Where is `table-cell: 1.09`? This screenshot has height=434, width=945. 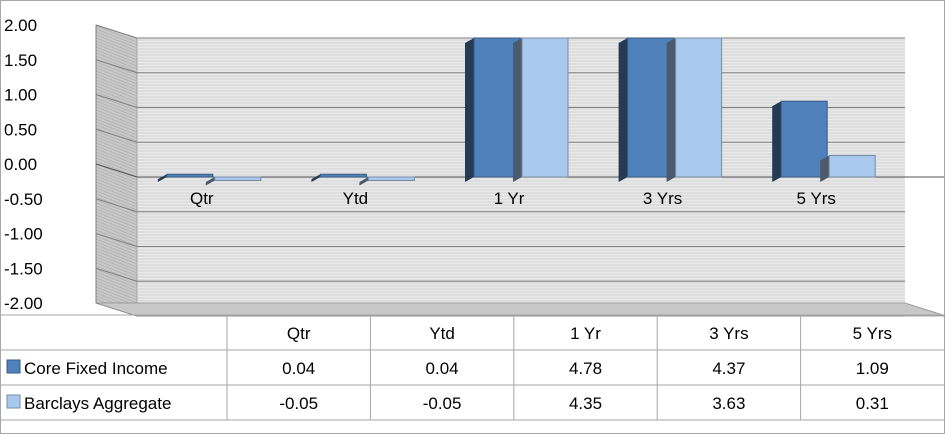 table-cell: 1.09 is located at coordinates (872, 368).